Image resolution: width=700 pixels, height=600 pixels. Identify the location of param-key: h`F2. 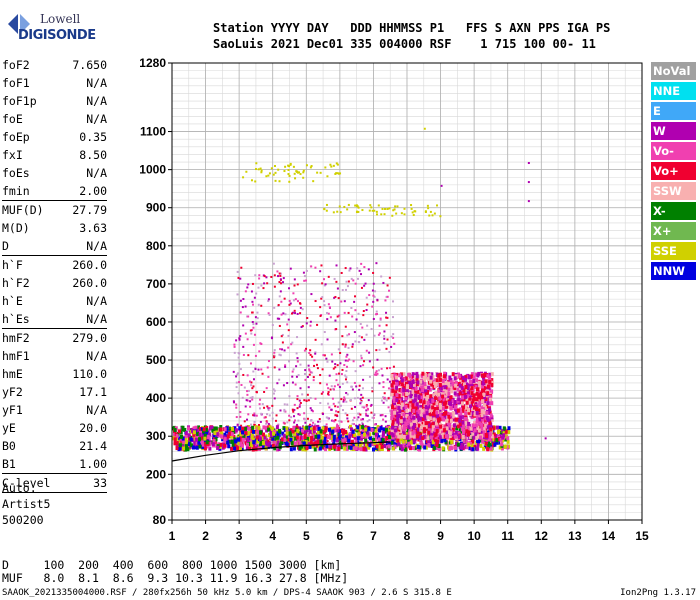
(16, 283).